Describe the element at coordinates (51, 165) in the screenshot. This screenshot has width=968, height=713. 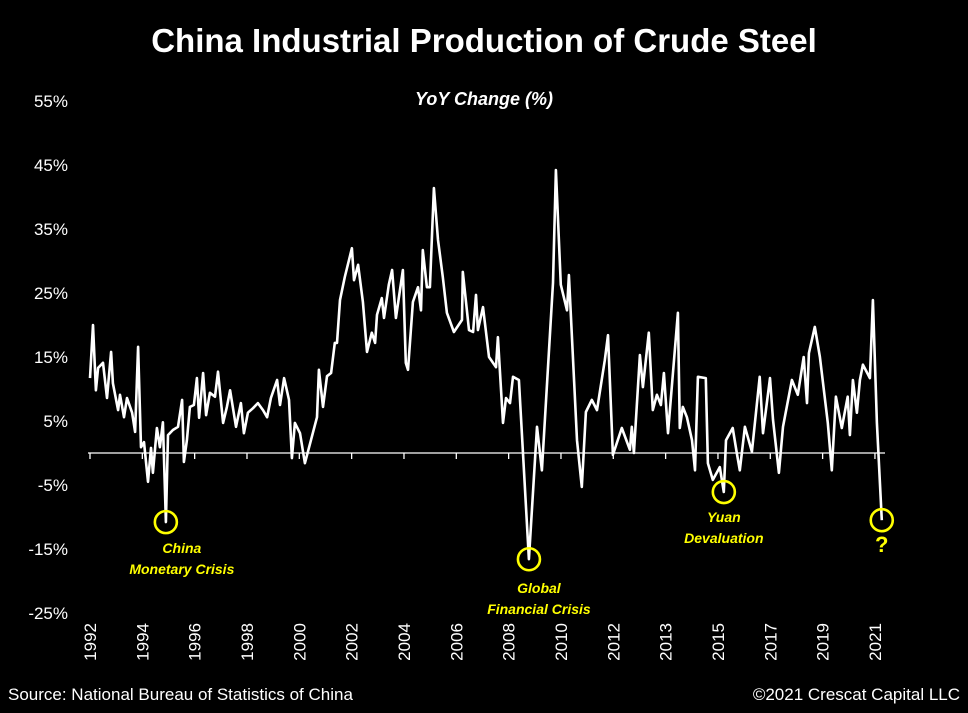
I see `y-tick-label: 45%` at that location.